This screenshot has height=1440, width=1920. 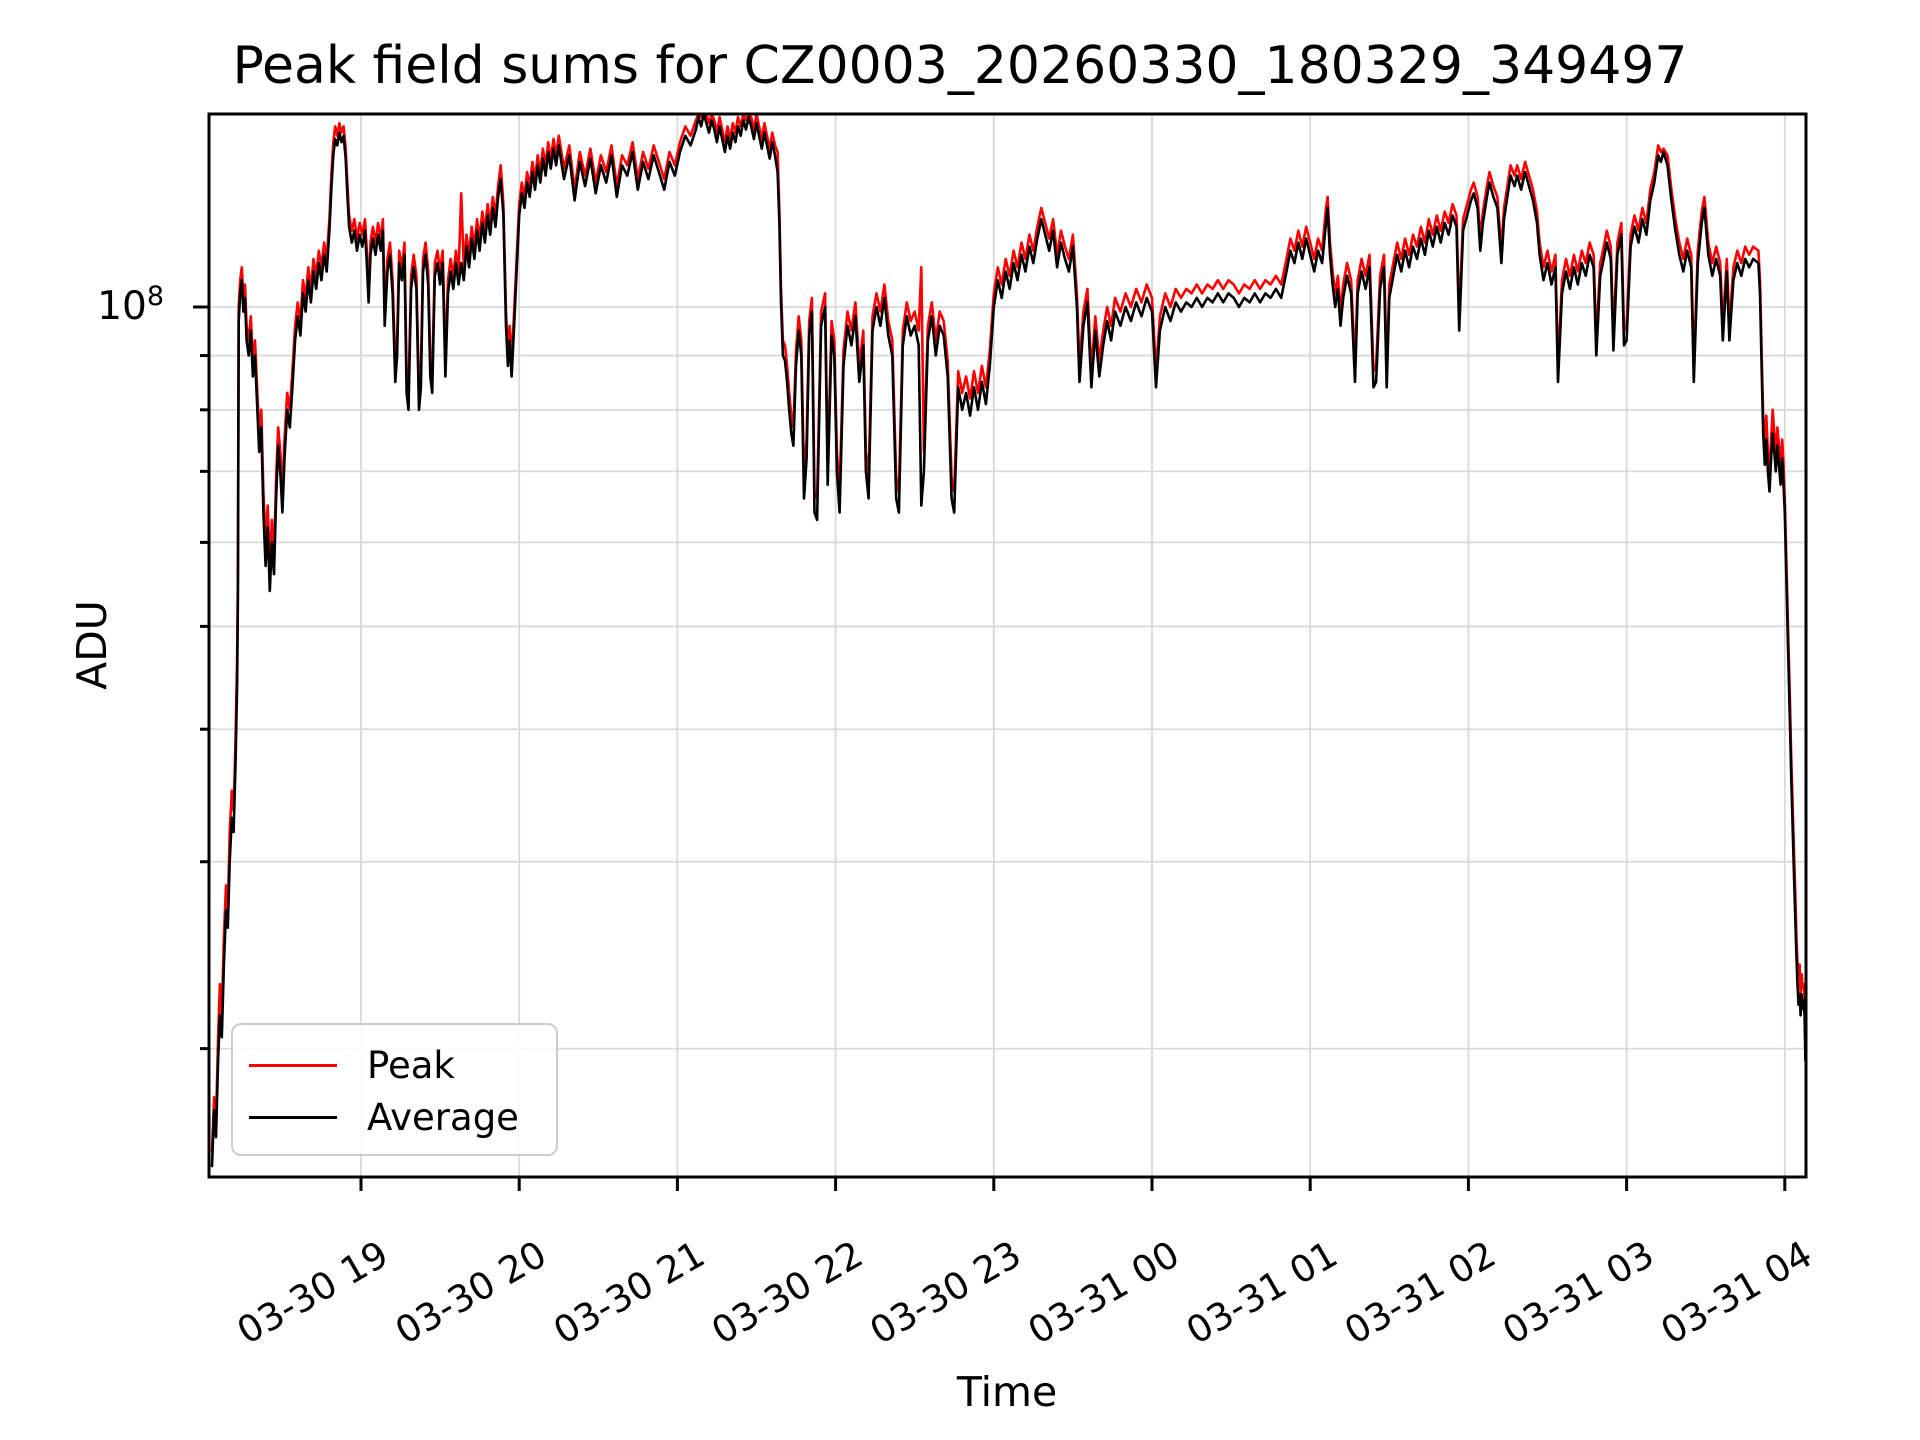 I want to click on legend-label-average: Average, so click(x=443, y=1117).